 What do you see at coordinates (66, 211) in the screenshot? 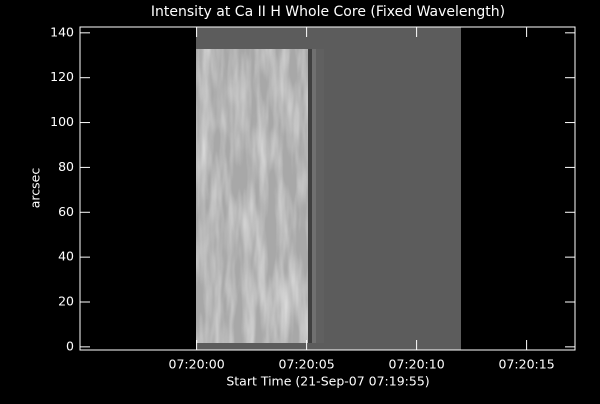
I see `y-tick-label: 60` at bounding box center [66, 211].